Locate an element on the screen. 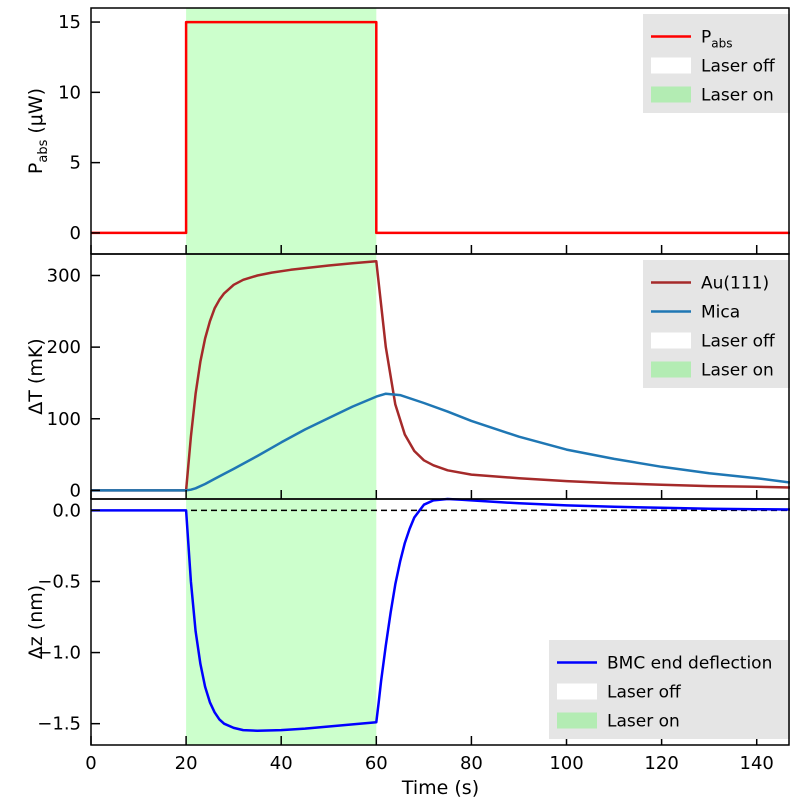  legend-label: Pabs is located at coordinates (717, 39).